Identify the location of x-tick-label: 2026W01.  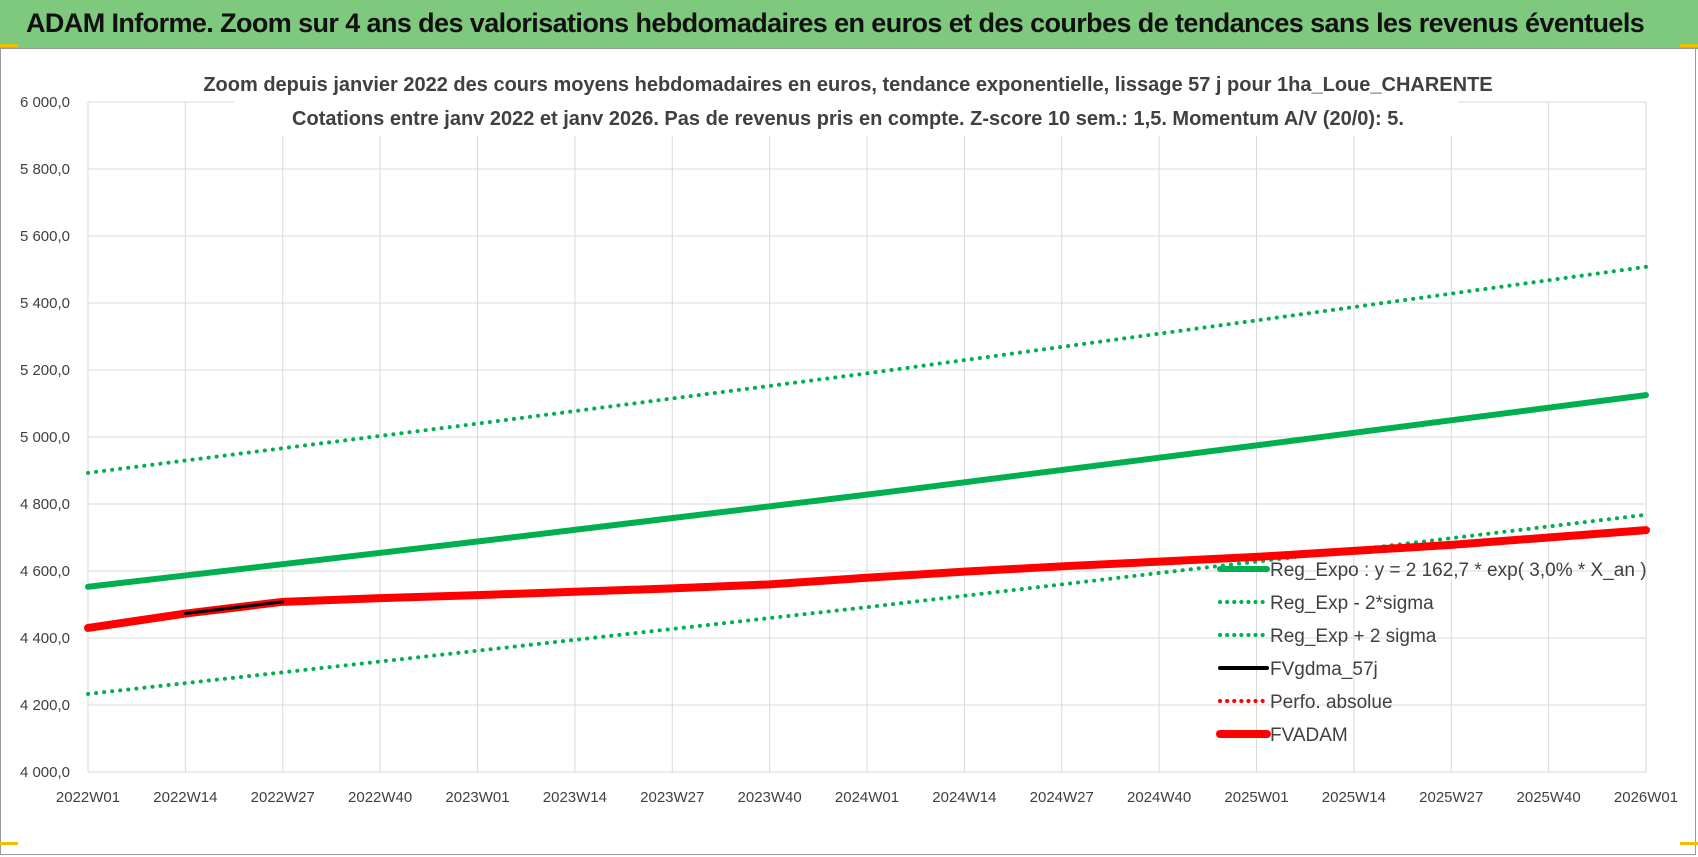
(1646, 797).